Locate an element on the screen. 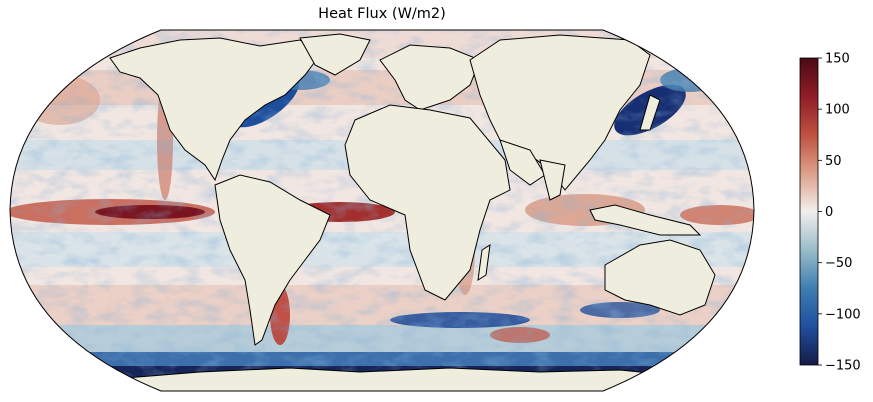  colorbar-tick-label: 50 is located at coordinates (833, 161).